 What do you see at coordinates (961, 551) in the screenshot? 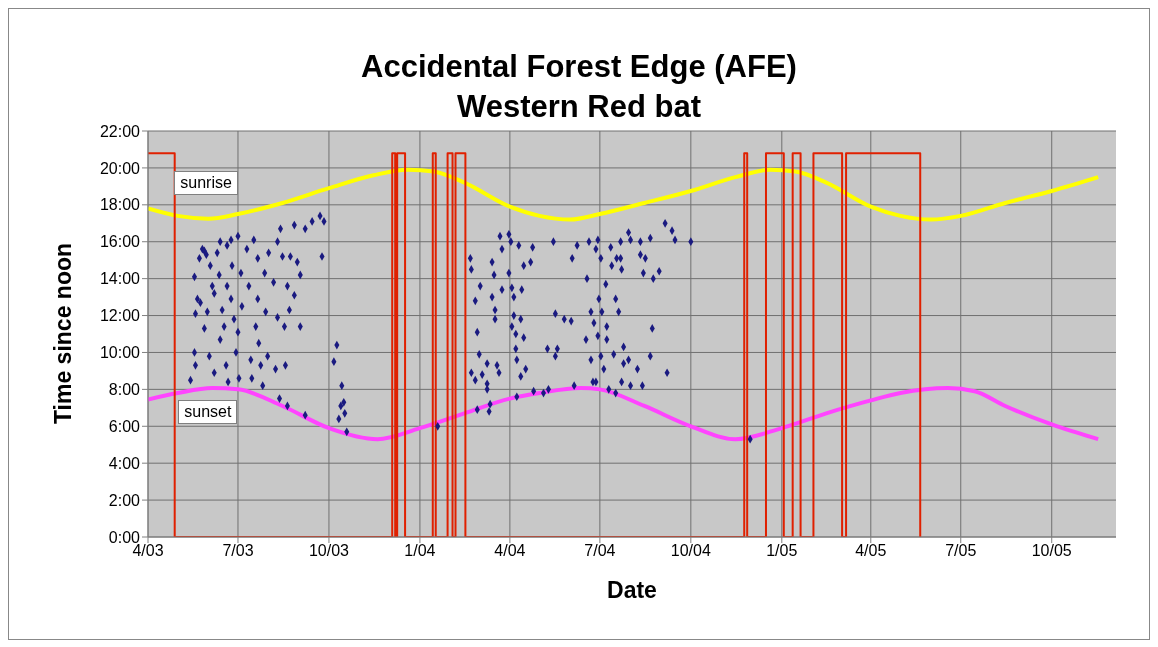
I see `x-tick-label: 7/05` at bounding box center [961, 551].